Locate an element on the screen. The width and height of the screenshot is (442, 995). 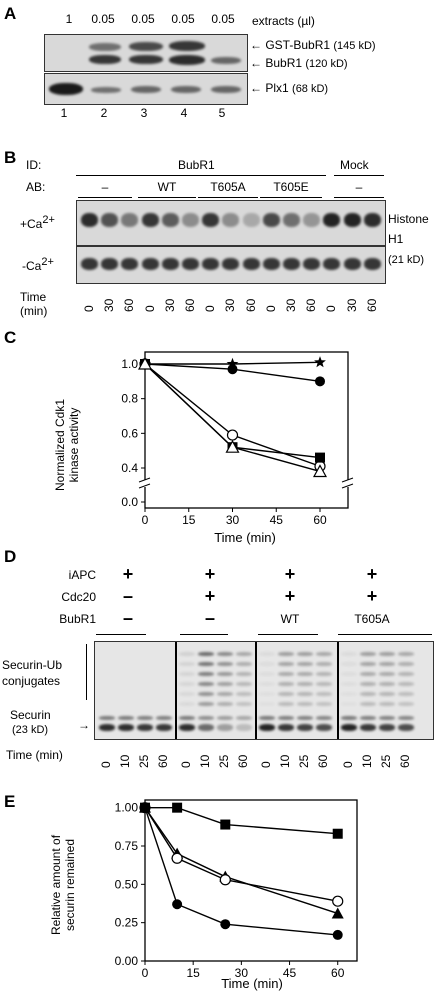
gst-bubr1-marker: ← GST-BubR1 (145 kD) is located at coordinates (313, 45).